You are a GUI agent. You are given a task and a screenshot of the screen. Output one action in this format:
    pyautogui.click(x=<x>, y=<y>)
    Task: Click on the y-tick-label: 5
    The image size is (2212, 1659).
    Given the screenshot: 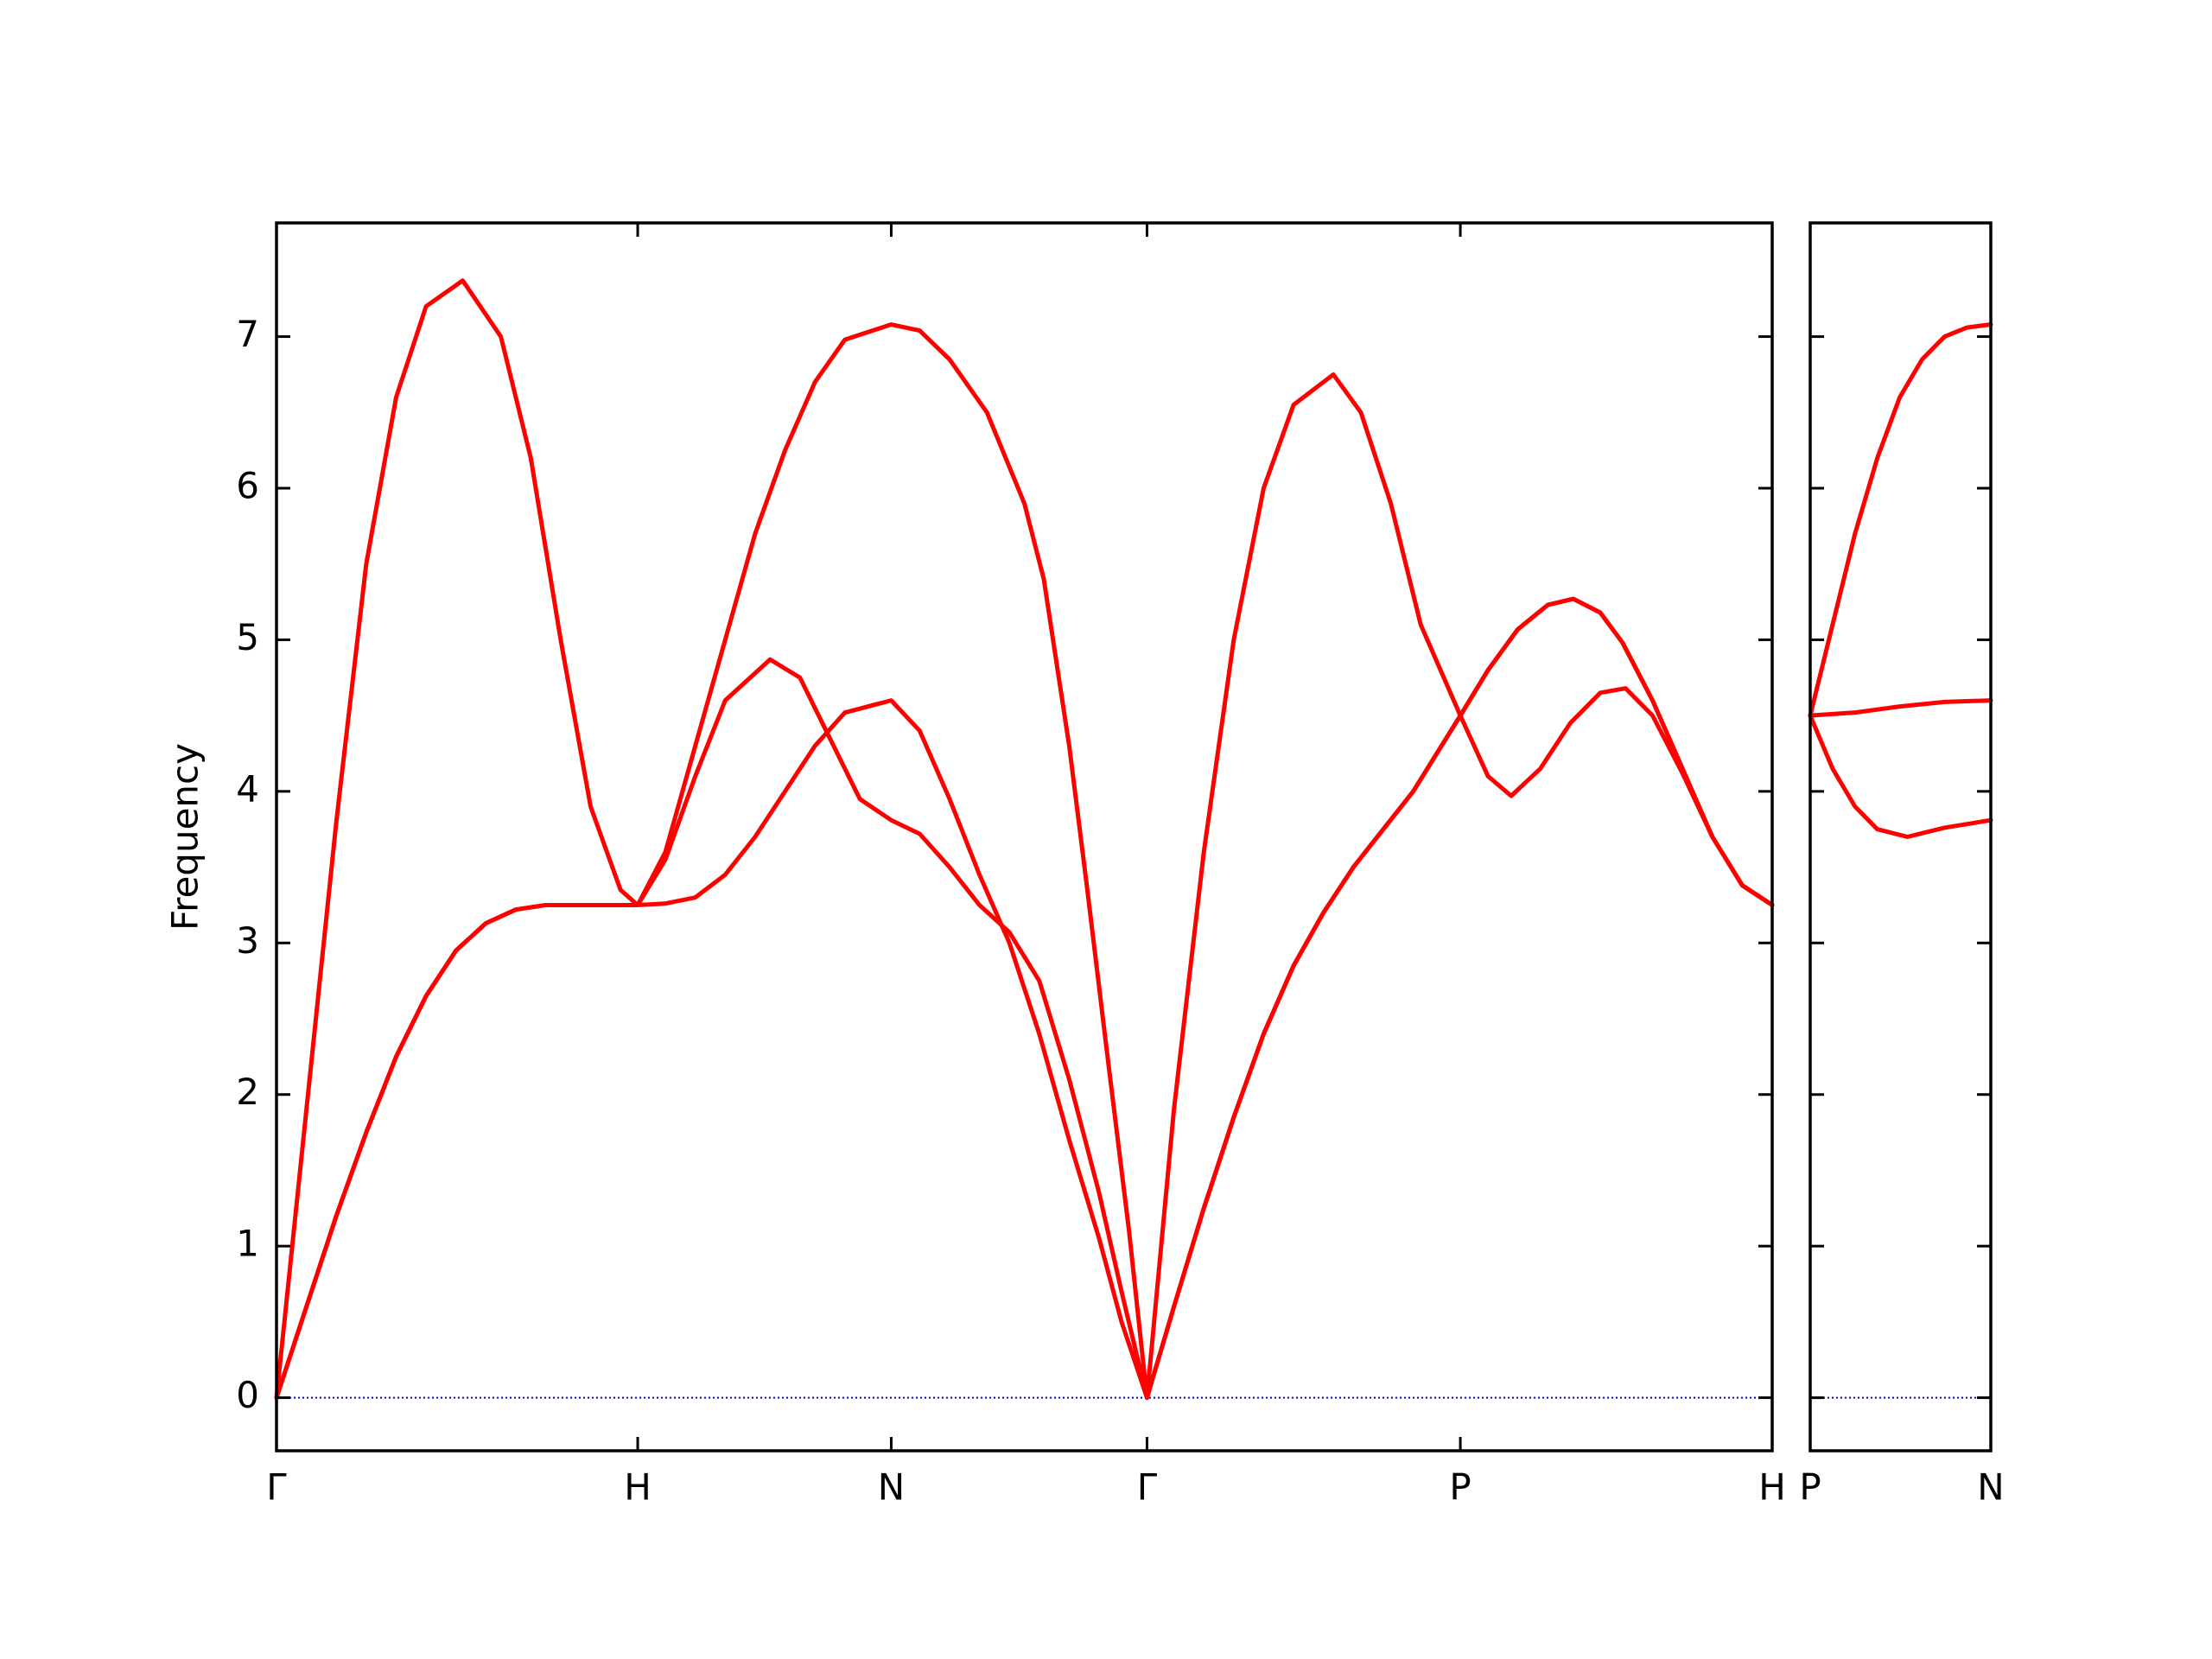 What is the action you would take?
    pyautogui.click(x=247, y=637)
    